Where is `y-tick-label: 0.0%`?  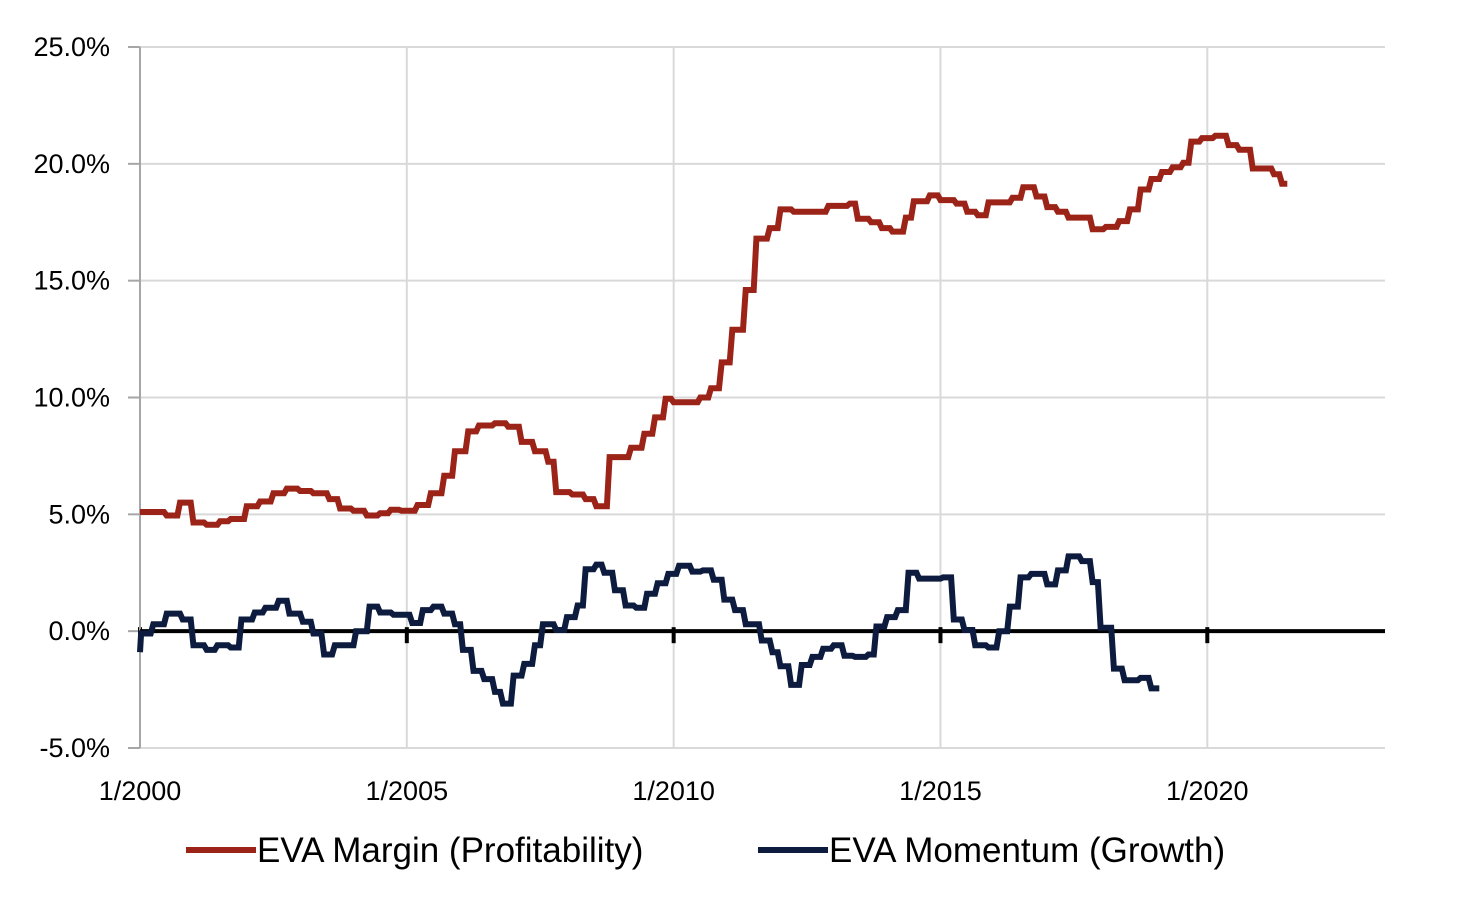
y-tick-label: 0.0% is located at coordinates (79, 631).